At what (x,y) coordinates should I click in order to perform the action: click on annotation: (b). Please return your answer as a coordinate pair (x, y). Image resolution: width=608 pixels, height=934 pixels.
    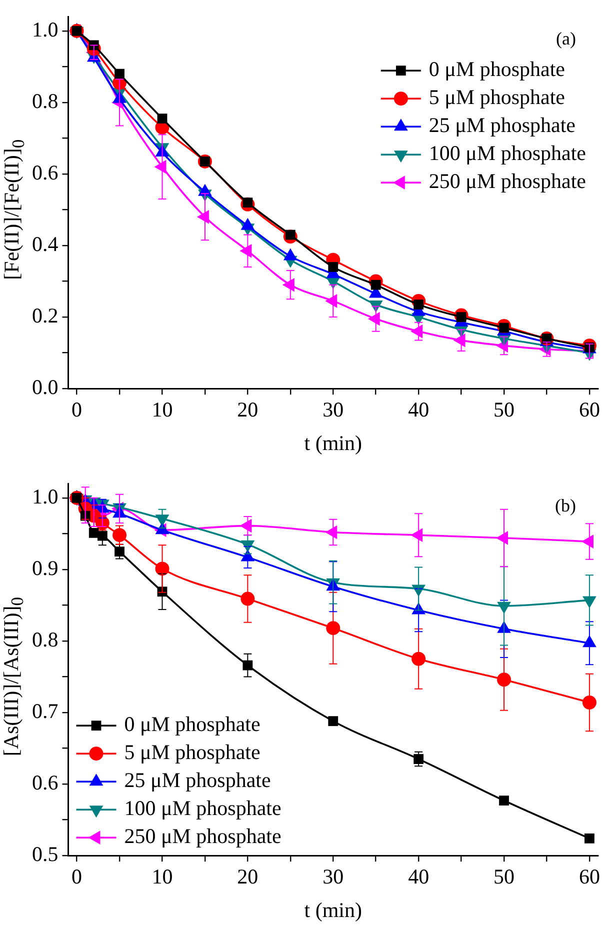
    Looking at the image, I should click on (565, 505).